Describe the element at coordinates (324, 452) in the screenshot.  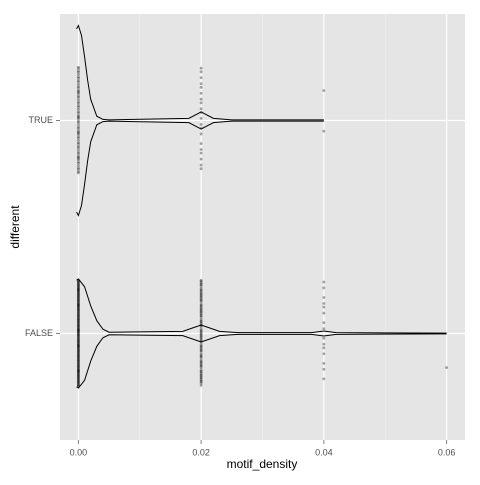
I see `x-tick-label: 0.04` at that location.